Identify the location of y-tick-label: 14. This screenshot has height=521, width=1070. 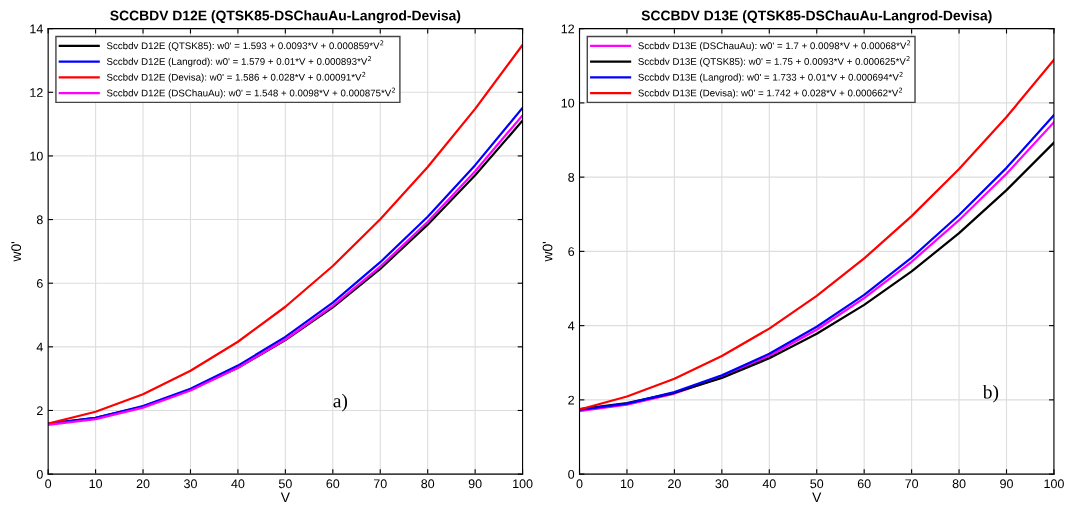
(36, 29).